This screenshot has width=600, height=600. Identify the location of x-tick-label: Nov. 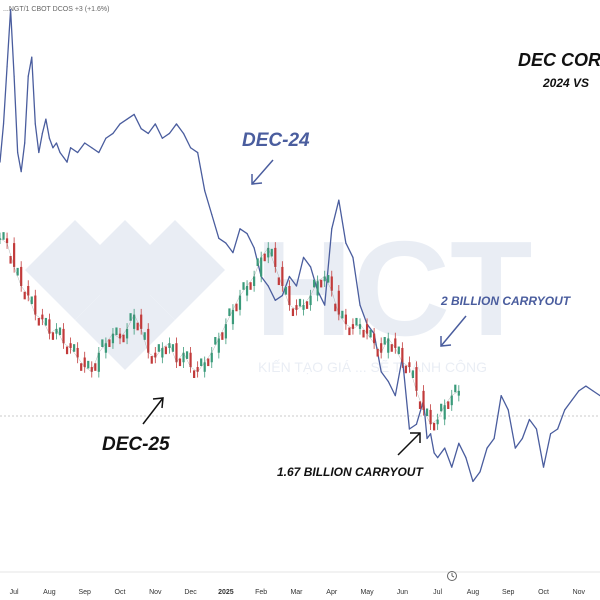
(155, 592).